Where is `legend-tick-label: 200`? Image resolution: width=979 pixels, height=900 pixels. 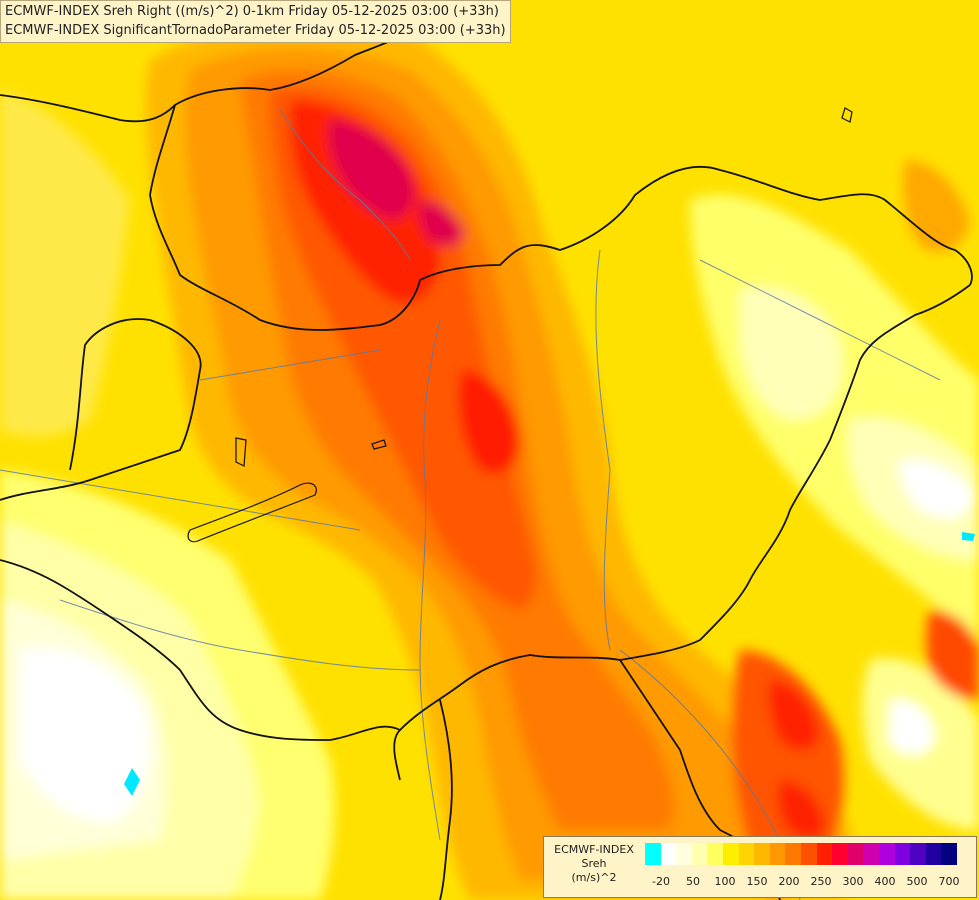 legend-tick-label: 200 is located at coordinates (789, 881).